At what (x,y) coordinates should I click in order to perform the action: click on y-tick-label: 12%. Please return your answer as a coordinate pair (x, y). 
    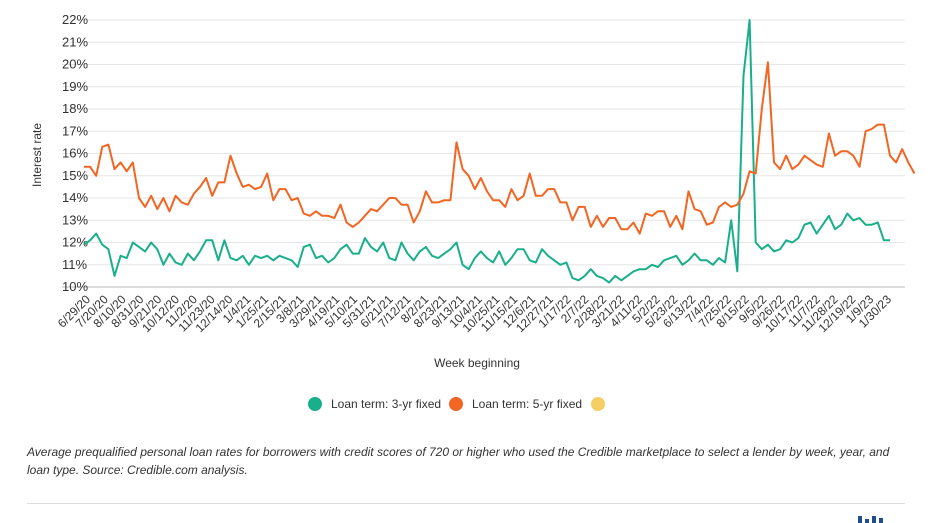
    Looking at the image, I should click on (75, 242).